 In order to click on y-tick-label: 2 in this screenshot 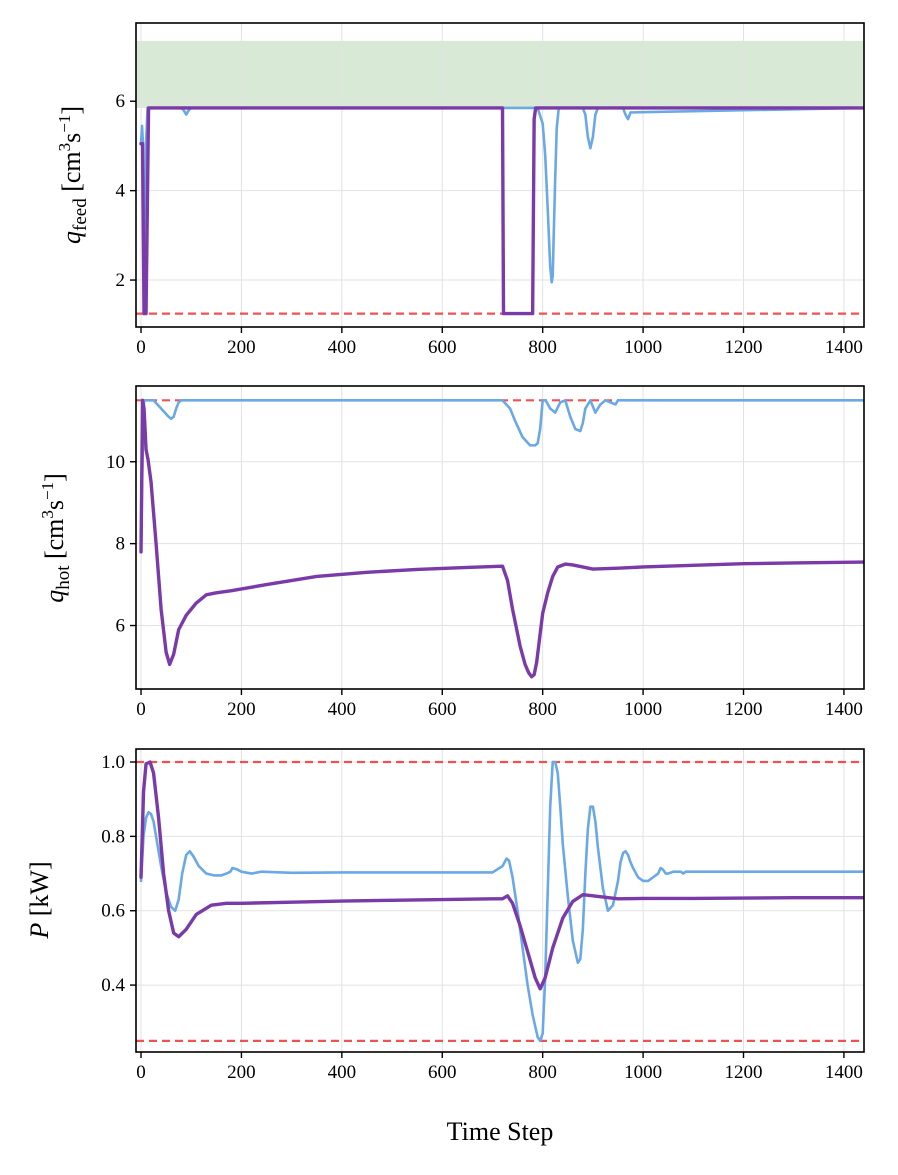, I will do `click(121, 280)`.